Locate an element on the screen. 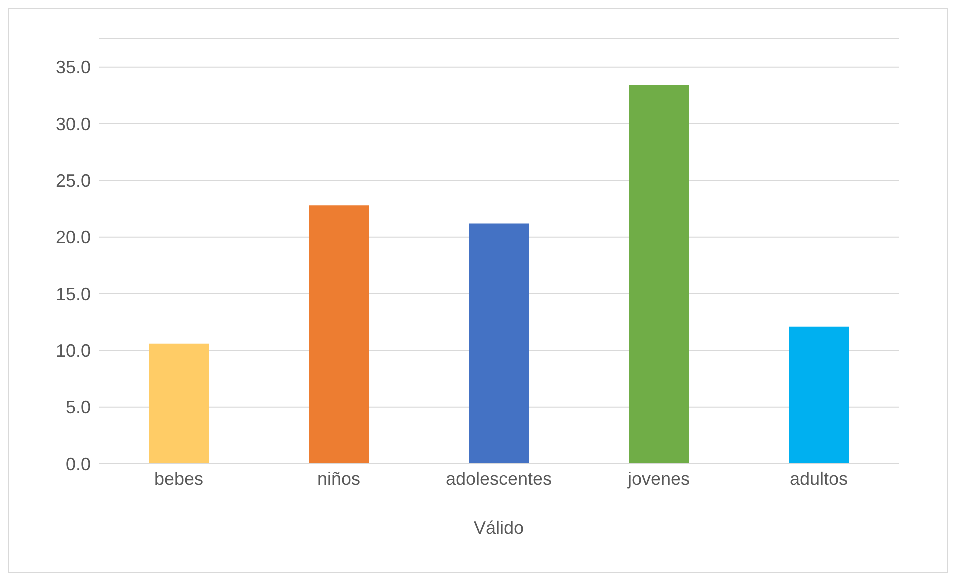  x-axis-title: Válido is located at coordinates (499, 528).